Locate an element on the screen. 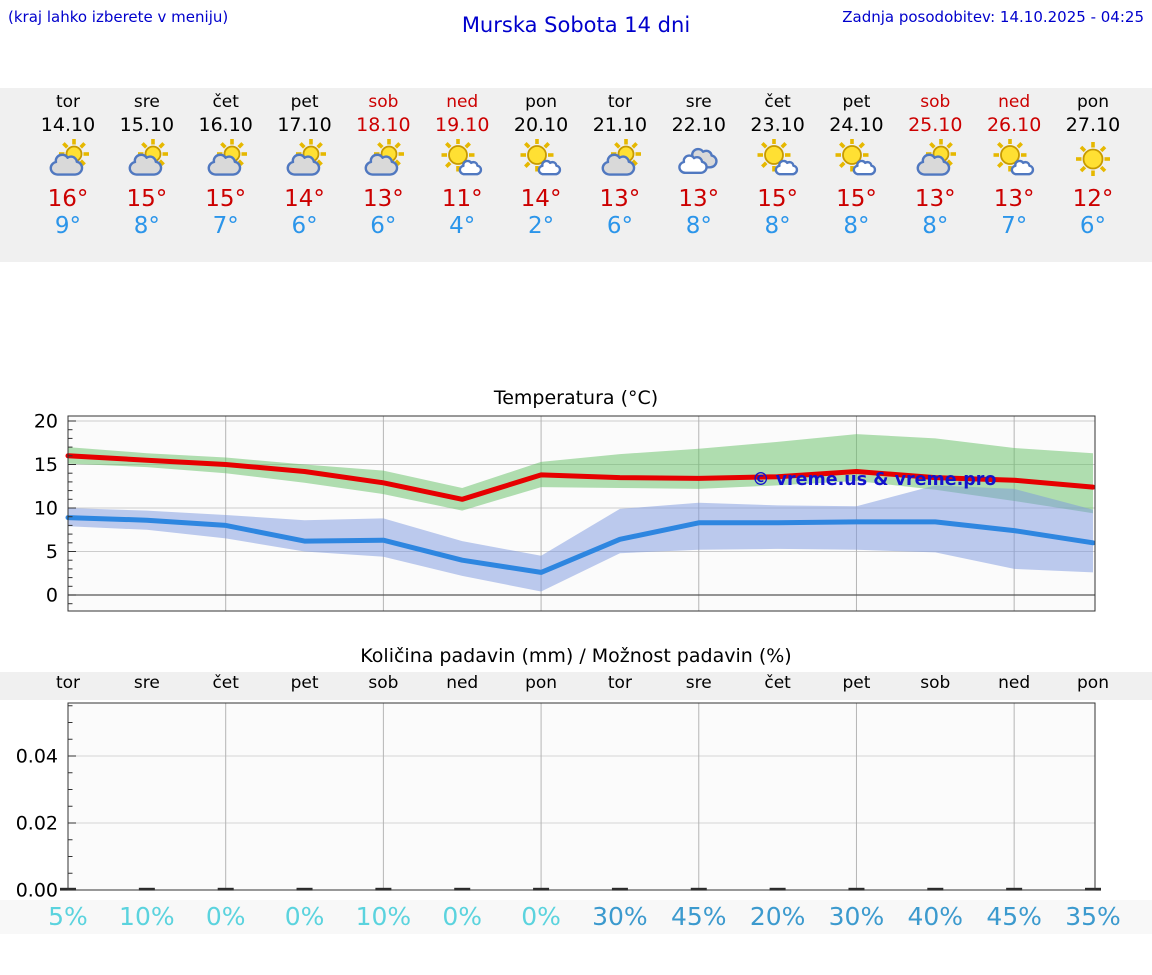 The height and width of the screenshot is (975, 1152). page-title: Murska Sobota 14 dni is located at coordinates (576, 25).